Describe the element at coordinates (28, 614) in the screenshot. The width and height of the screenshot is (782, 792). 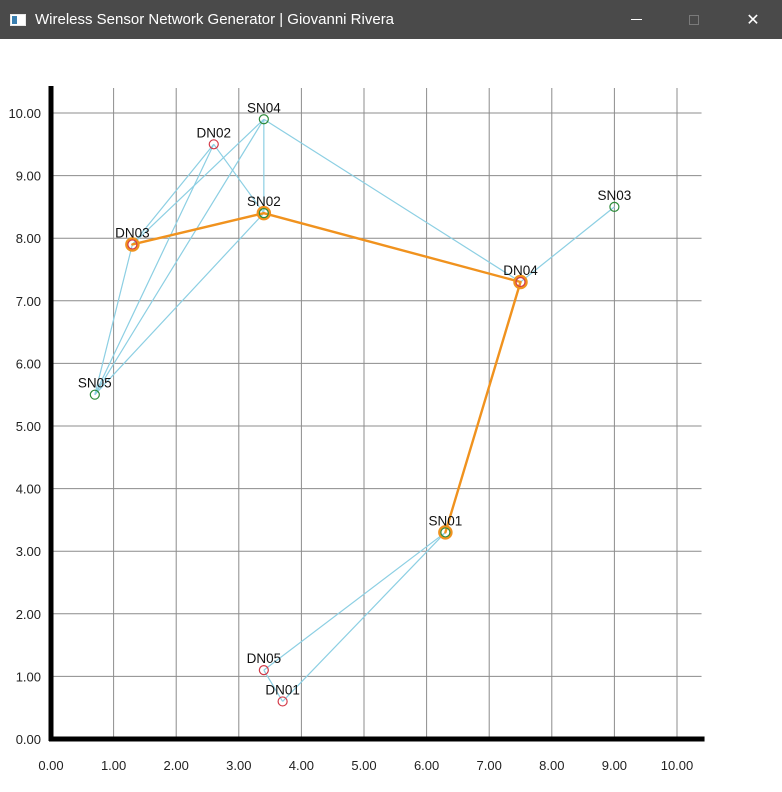
I see `y-tick-label: 2.00` at that location.